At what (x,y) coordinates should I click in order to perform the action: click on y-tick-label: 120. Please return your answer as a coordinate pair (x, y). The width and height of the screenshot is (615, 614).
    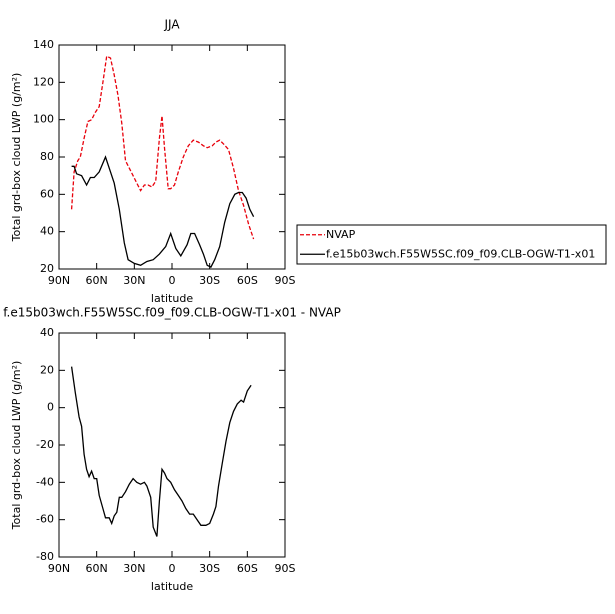
    Looking at the image, I should click on (43, 81).